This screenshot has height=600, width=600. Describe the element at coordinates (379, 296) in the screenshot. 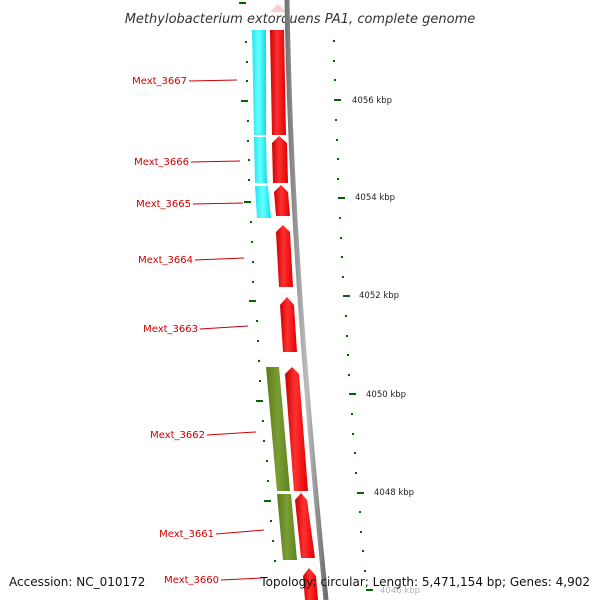

I see `ruler-label: 4052 kbp` at that location.